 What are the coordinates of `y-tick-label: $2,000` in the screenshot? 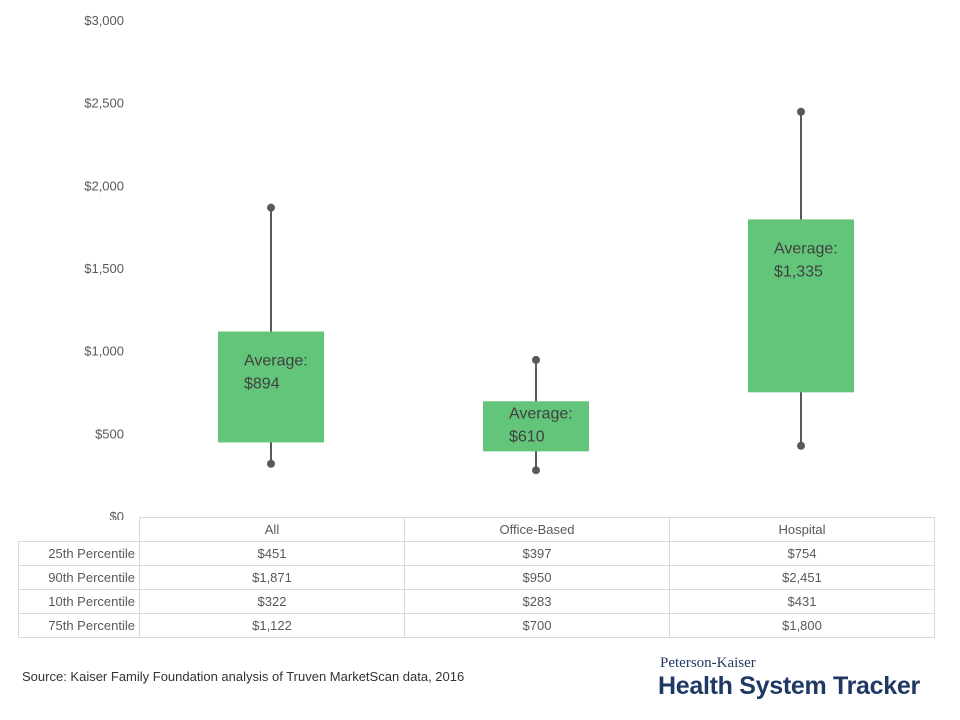 It's located at (104, 185).